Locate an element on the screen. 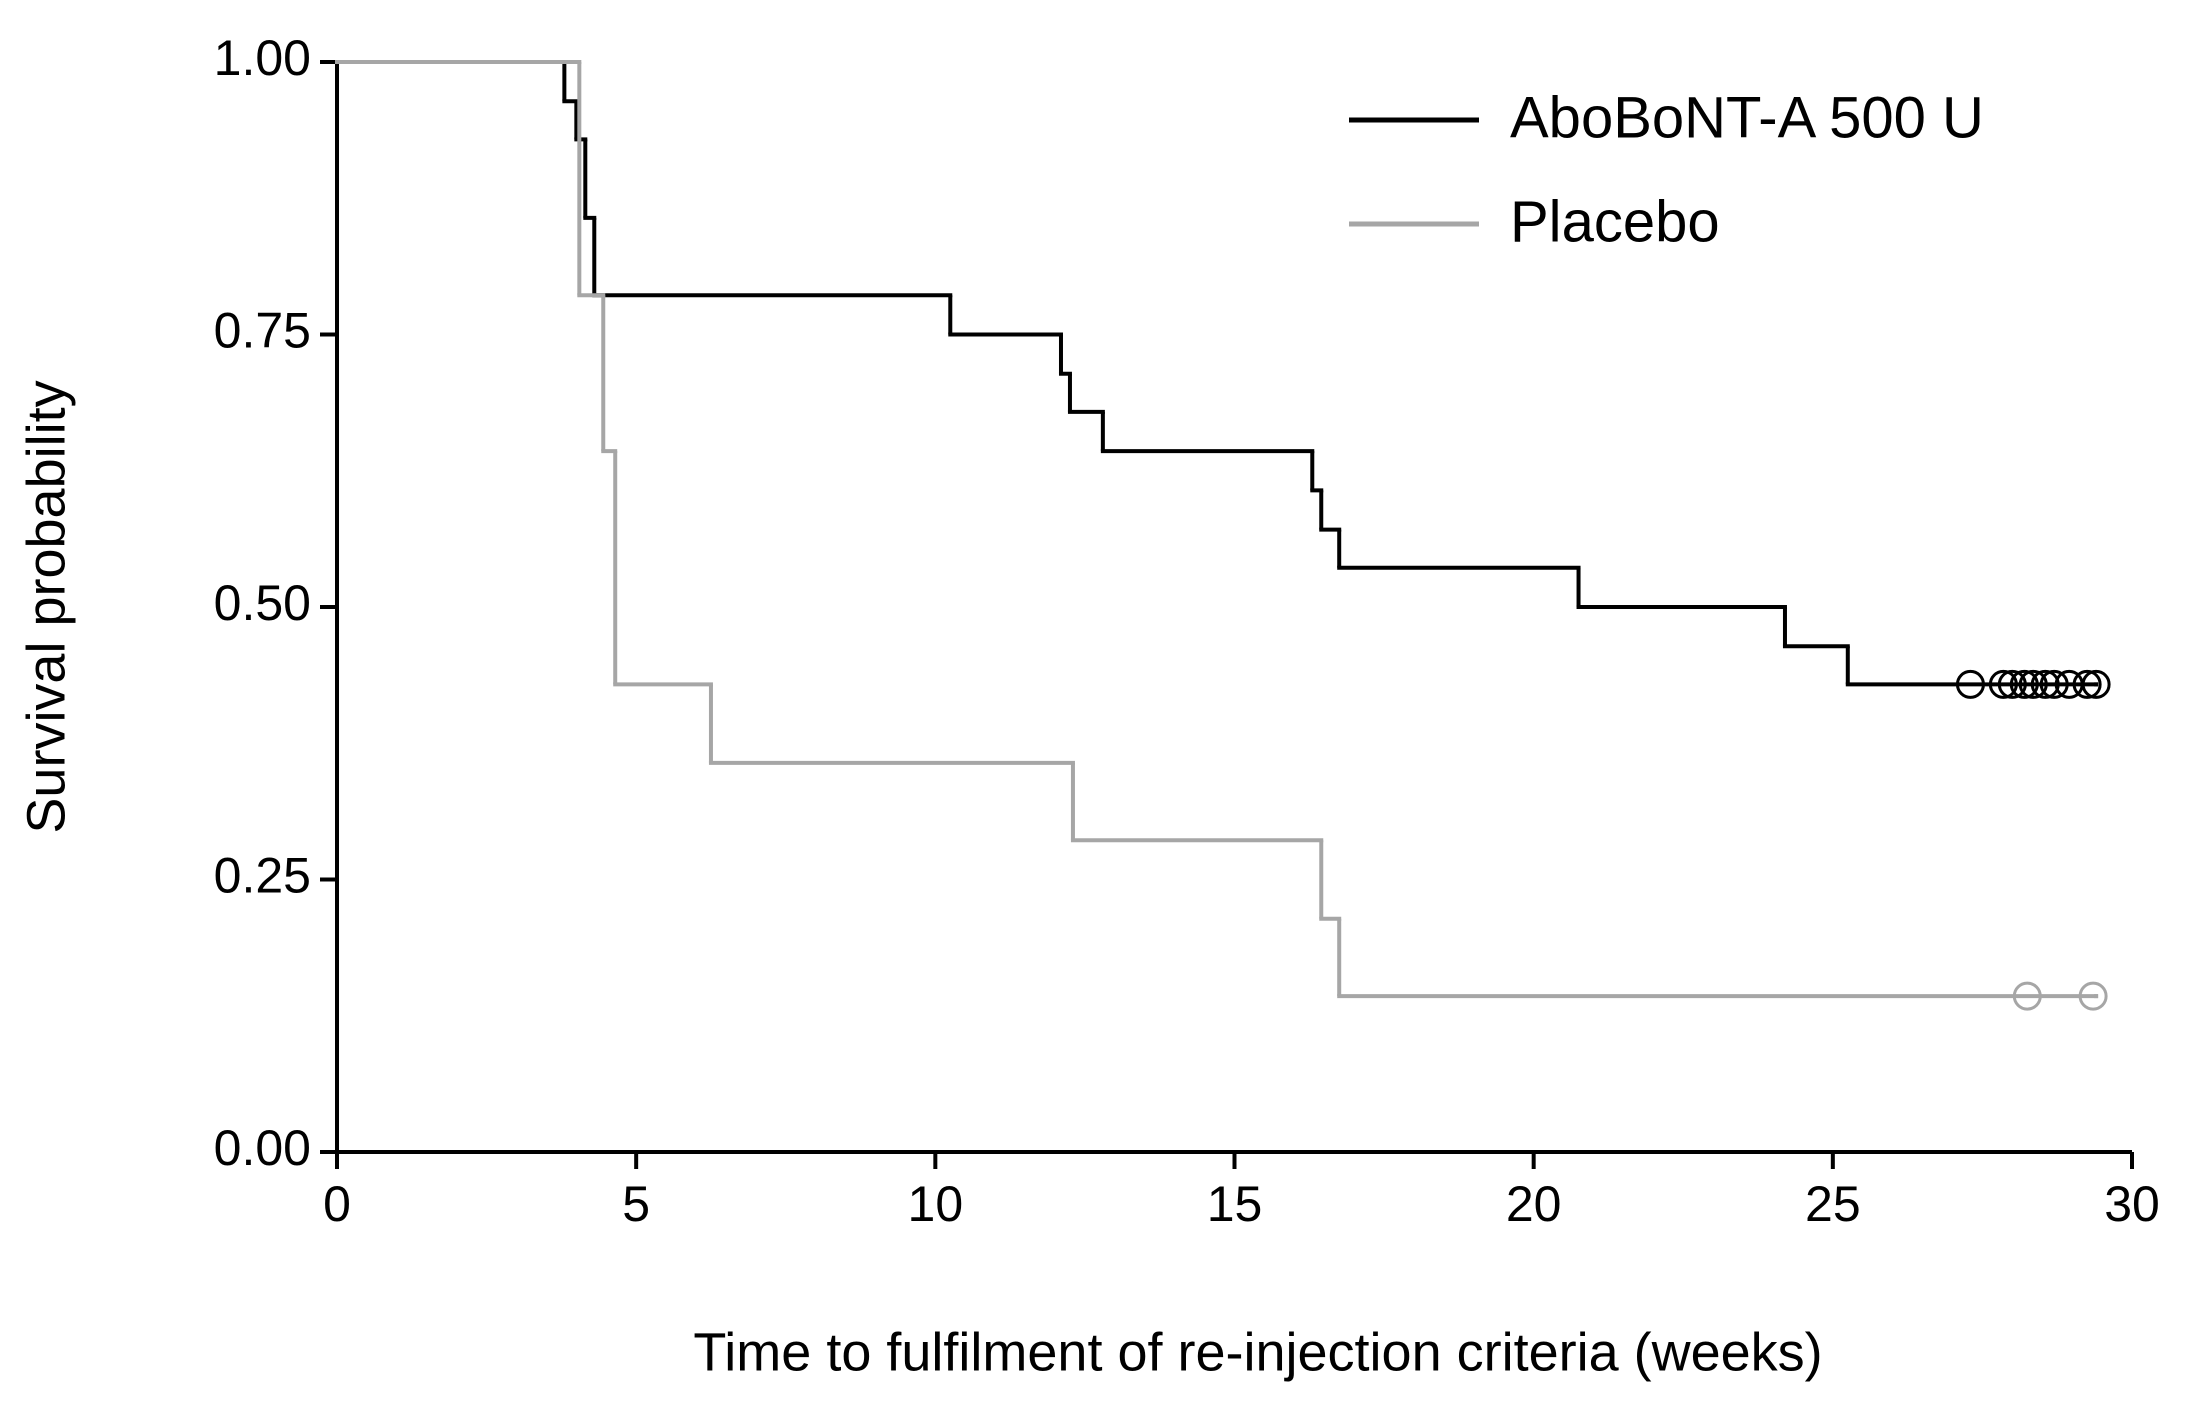 The image size is (2189, 1408). x-tick-label: 15 is located at coordinates (1235, 1204).